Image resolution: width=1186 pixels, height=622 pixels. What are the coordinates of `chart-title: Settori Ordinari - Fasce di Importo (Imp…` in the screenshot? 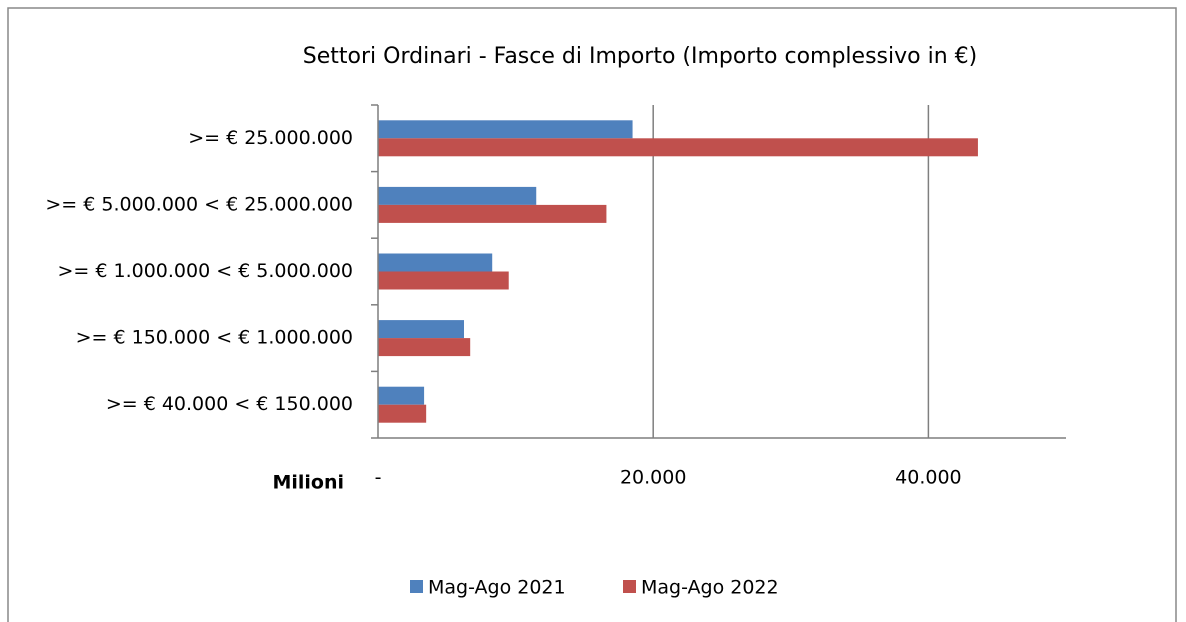 It's located at (640, 56).